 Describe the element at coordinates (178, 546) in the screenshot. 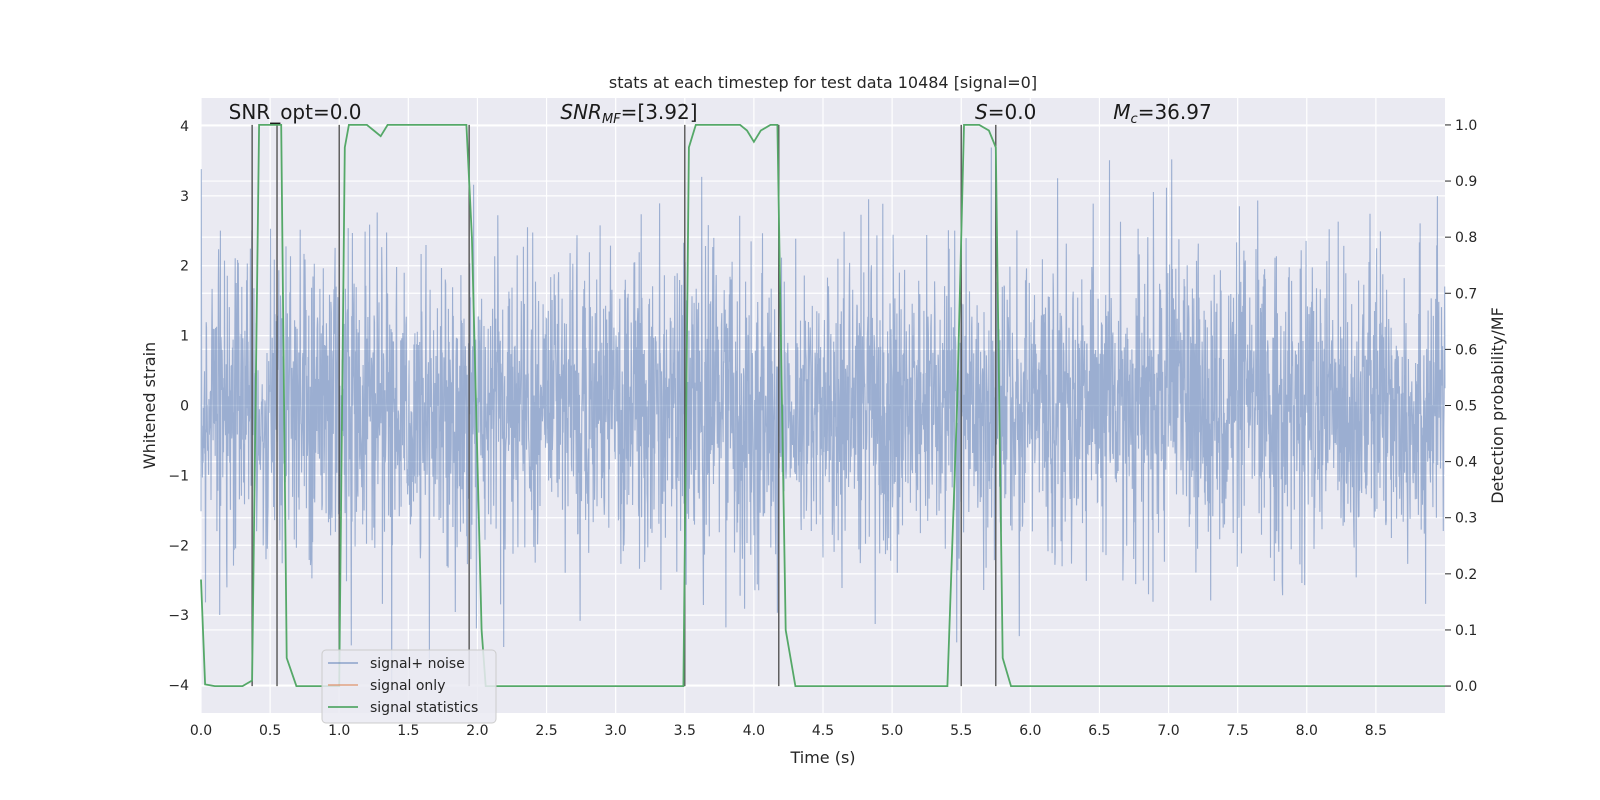

I see `y-tick-label: −2` at that location.